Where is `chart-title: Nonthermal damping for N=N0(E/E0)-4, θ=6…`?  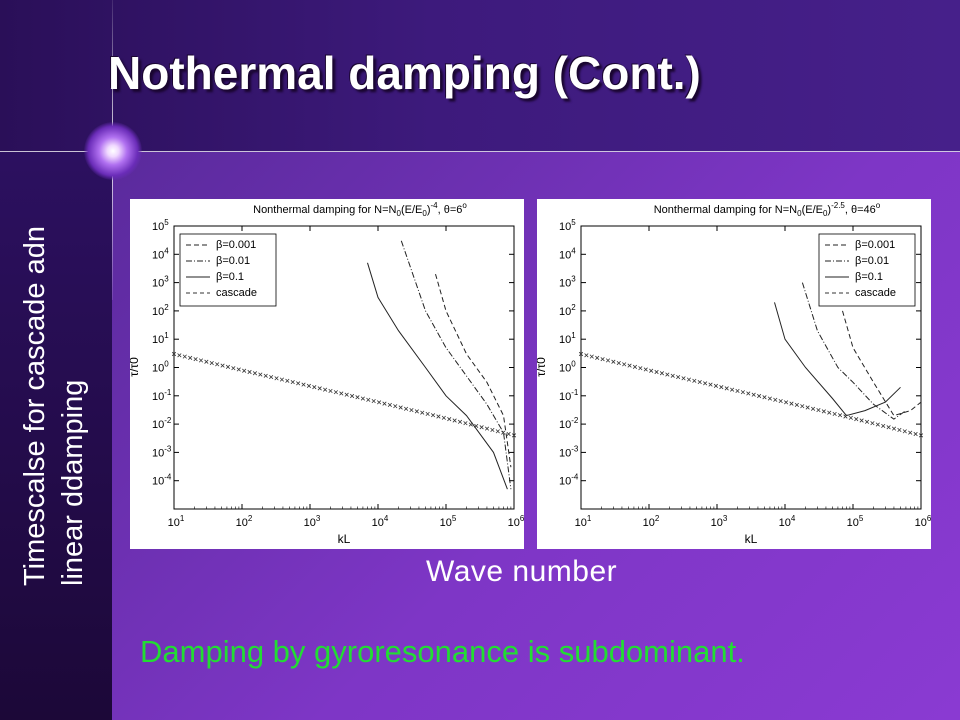
chart-title: Nonthermal damping for N=N0(E/E0)-4, θ=6… is located at coordinates (360, 209).